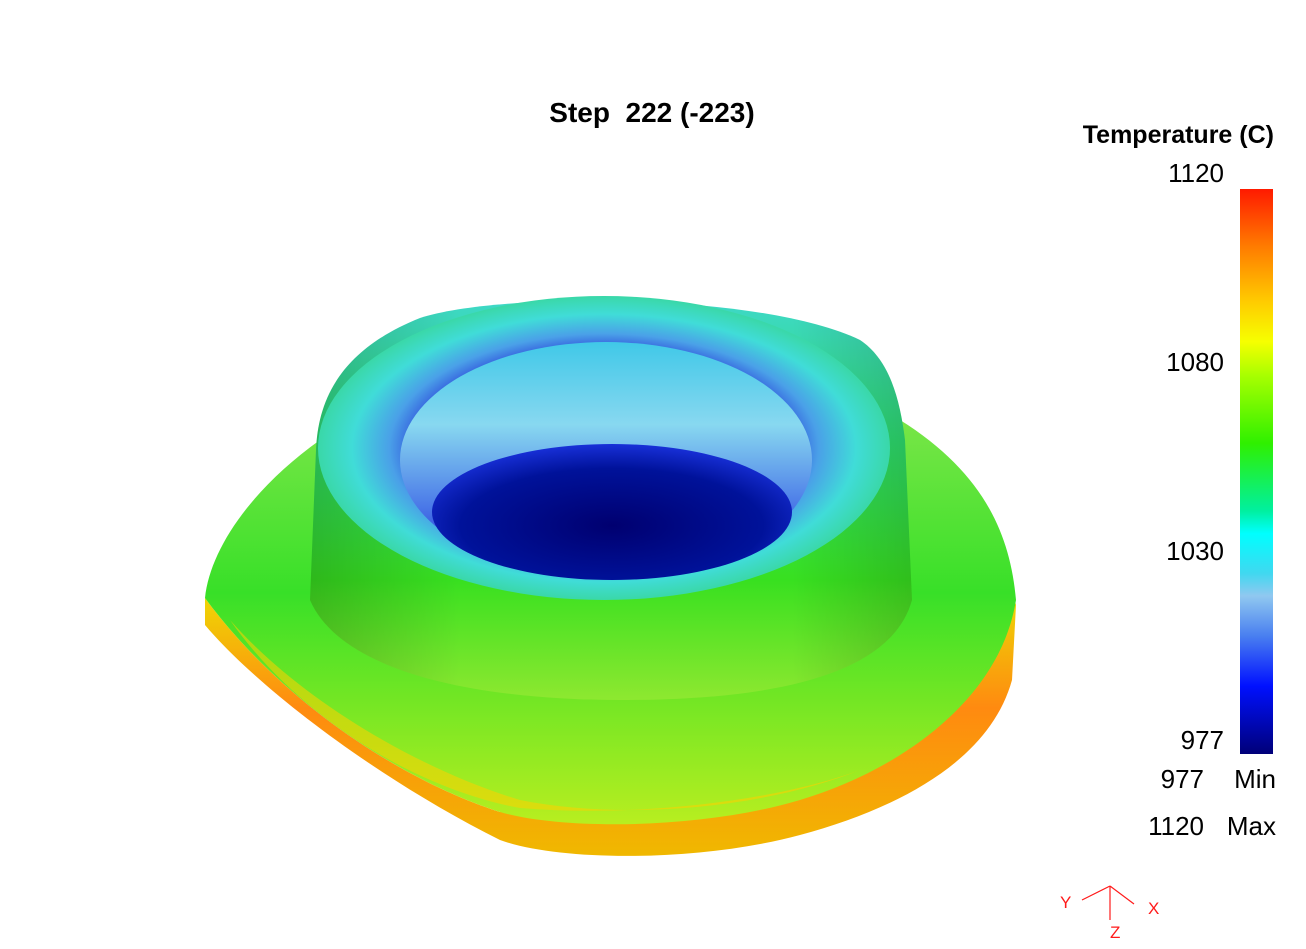  I want to click on legend-tick-label: 1080, so click(1195, 362).